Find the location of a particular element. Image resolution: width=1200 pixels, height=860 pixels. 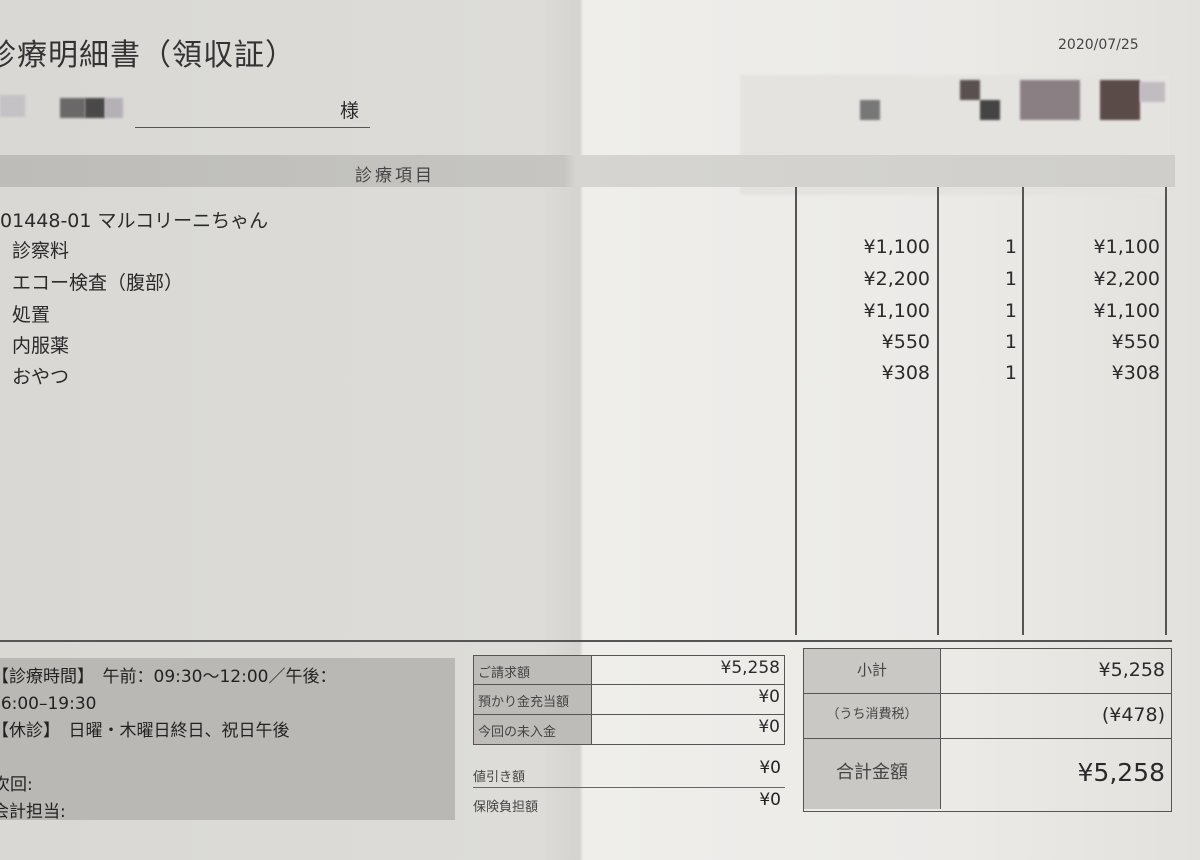

totals-value: ¥5,258 is located at coordinates (1131, 670).